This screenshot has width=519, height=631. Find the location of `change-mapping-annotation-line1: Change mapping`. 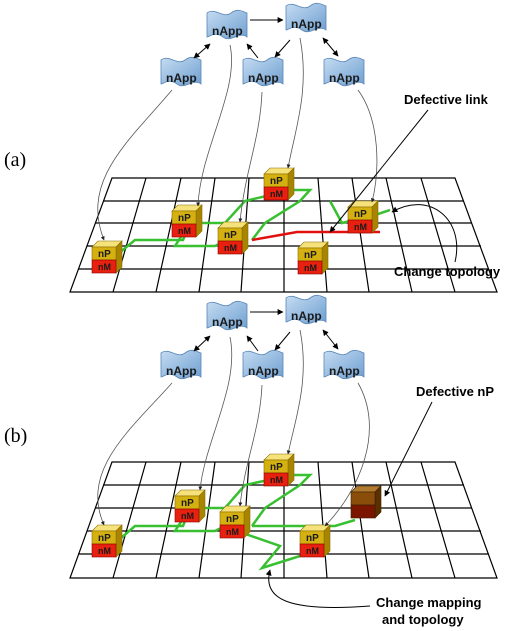

change-mapping-annotation-line1: Change mapping is located at coordinates (429, 602).